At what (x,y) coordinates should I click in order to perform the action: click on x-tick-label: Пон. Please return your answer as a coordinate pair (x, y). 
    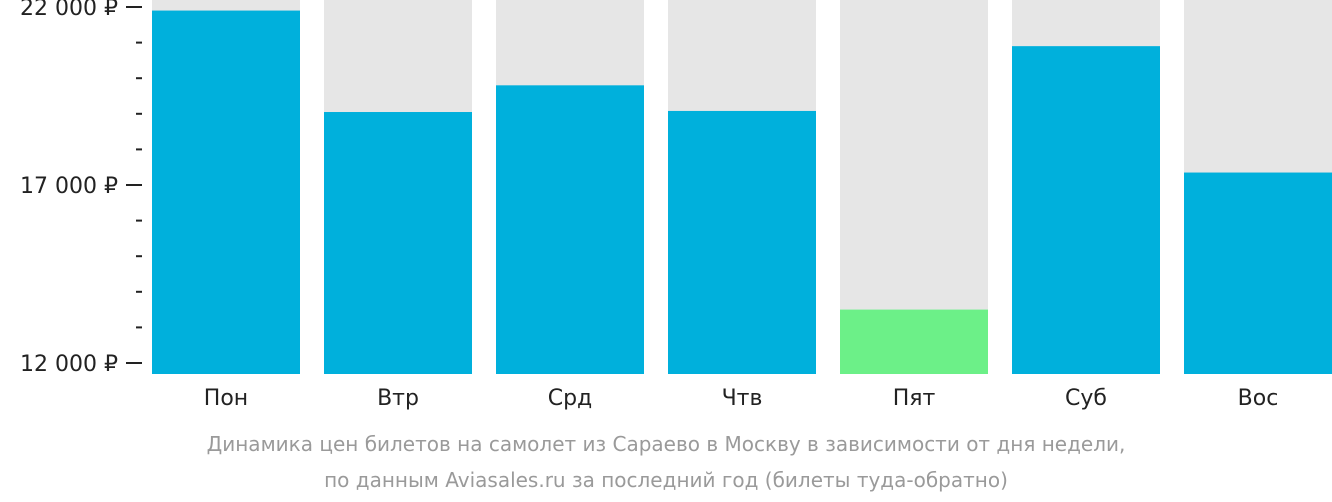
    Looking at the image, I should click on (226, 398).